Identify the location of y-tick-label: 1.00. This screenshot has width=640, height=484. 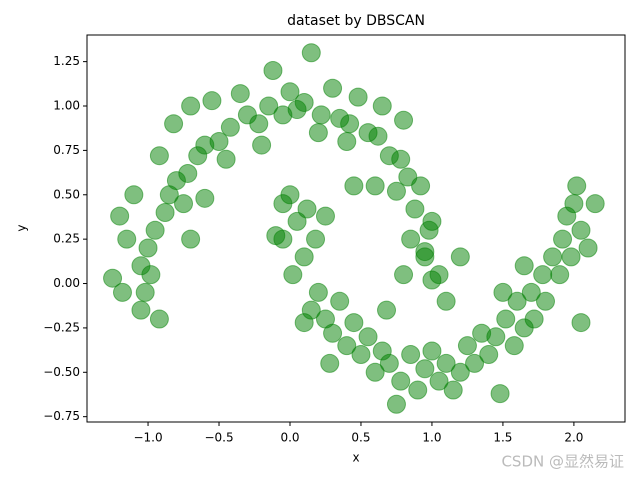
(66, 106).